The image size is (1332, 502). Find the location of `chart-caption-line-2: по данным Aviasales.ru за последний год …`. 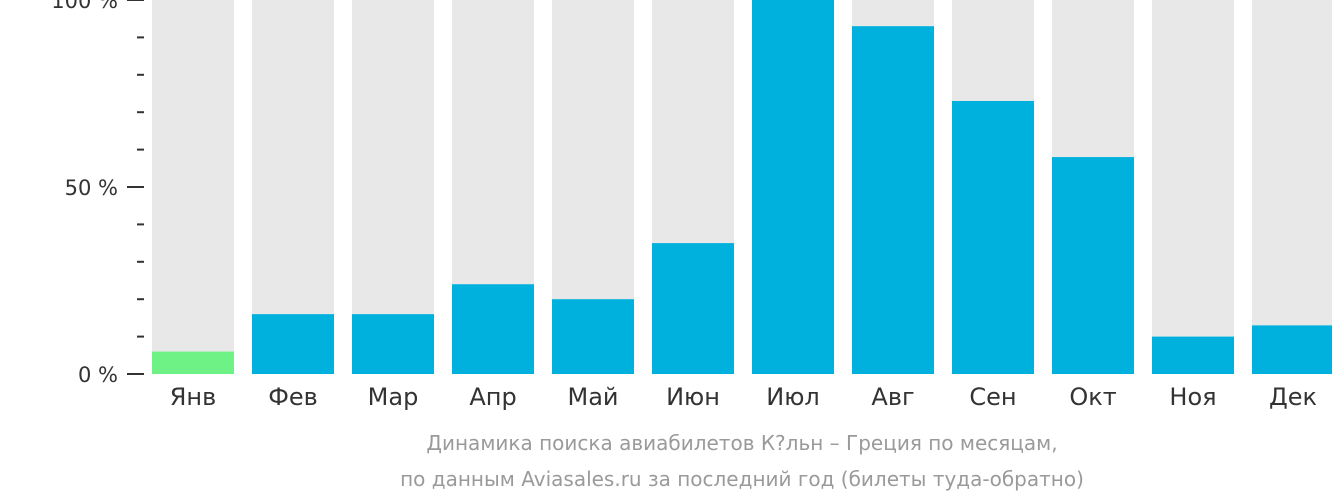

chart-caption-line-2: по данным Aviasales.ru за последний год … is located at coordinates (742, 479).